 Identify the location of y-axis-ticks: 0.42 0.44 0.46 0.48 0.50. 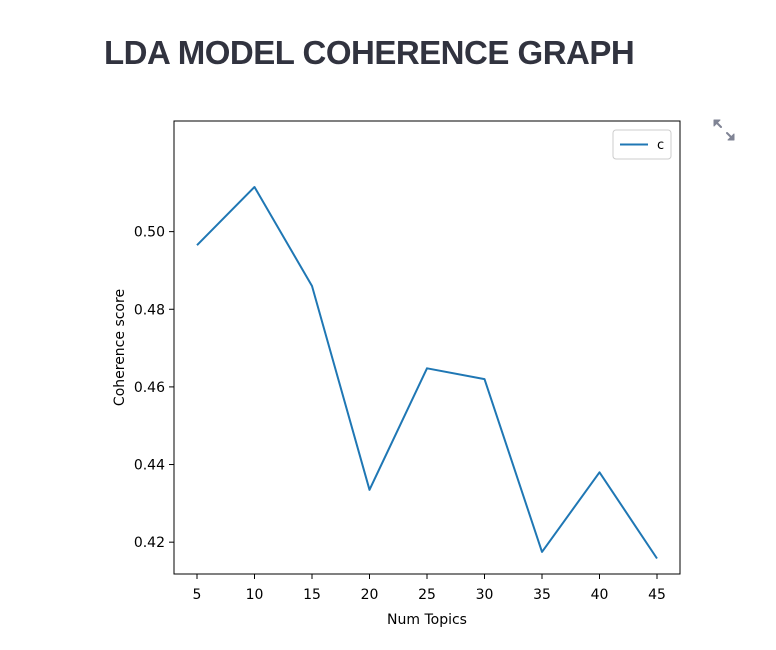
(154, 388).